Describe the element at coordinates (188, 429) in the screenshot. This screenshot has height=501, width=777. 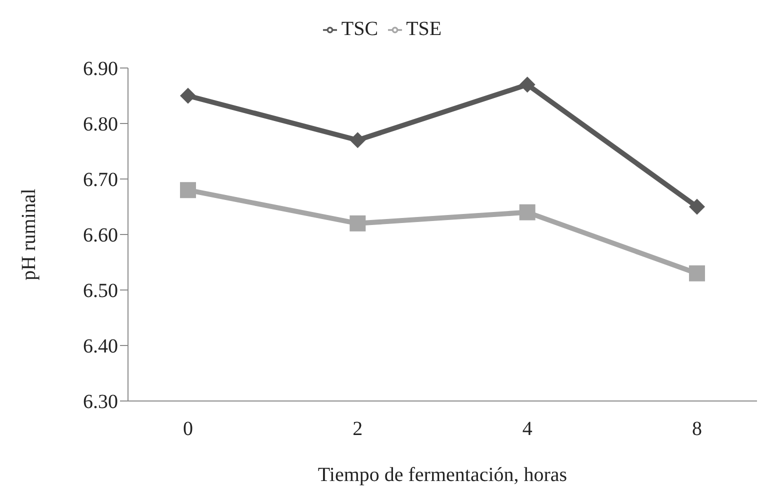
I see `x-tick-label: 0` at that location.